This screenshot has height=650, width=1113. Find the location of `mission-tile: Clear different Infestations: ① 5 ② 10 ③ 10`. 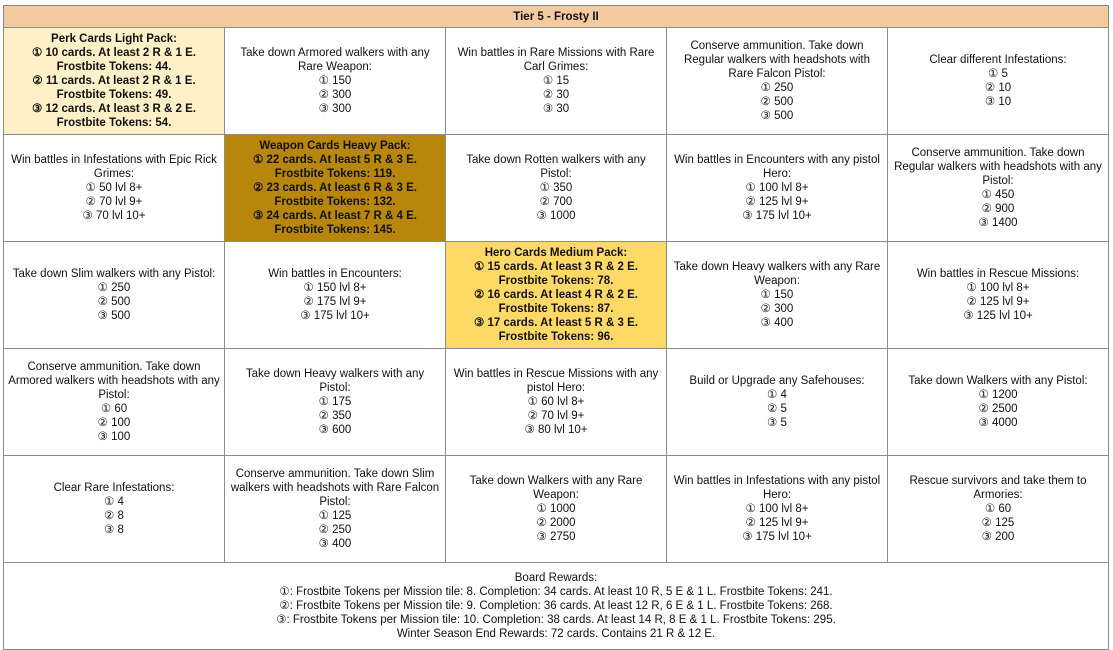

mission-tile: Clear different Infestations: ① 5 ② 10 ③ 10 is located at coordinates (998, 81).